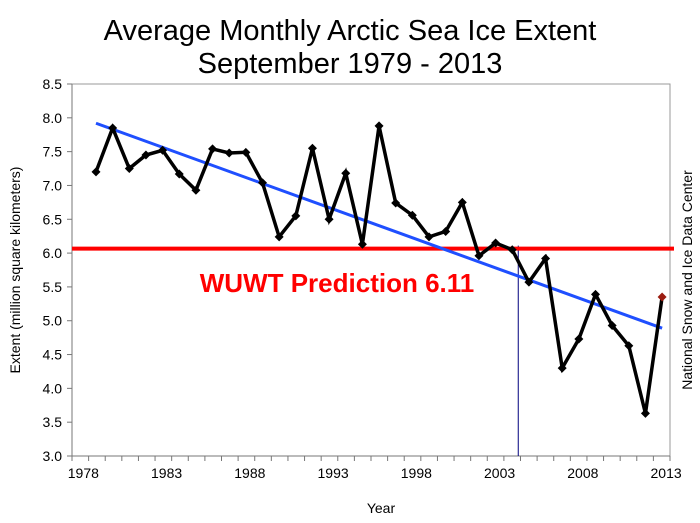  Describe the element at coordinates (53, 185) in the screenshot. I see `y-tick-label: 7.0` at that location.